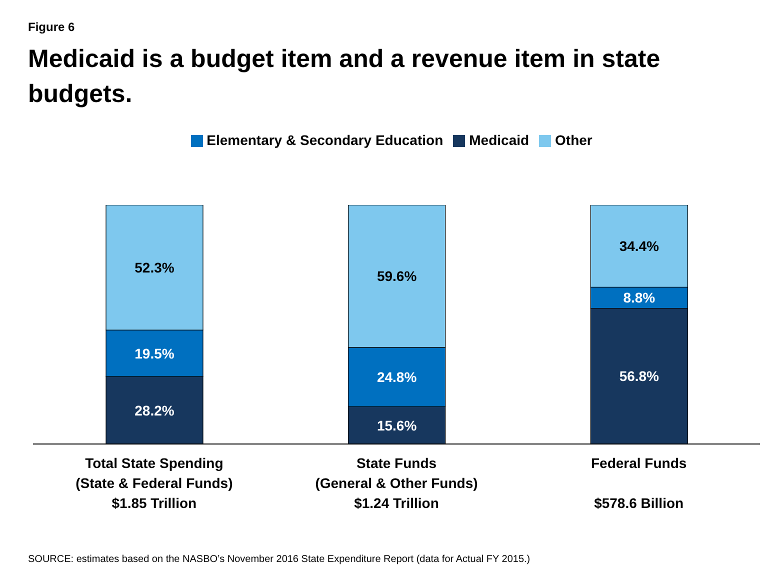  I want to click on data-label: 8.8%, so click(639, 298).